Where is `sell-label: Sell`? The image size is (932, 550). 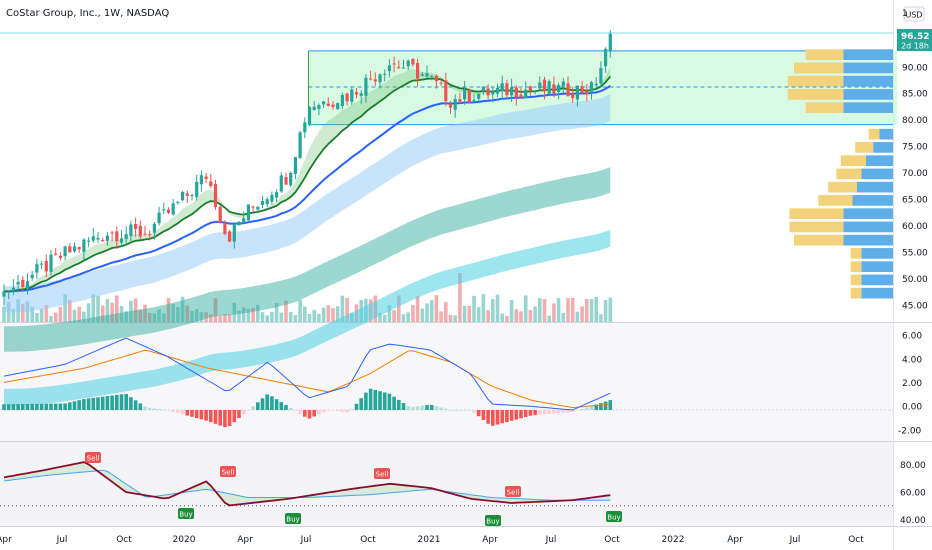
sell-label: Sell is located at coordinates (382, 475).